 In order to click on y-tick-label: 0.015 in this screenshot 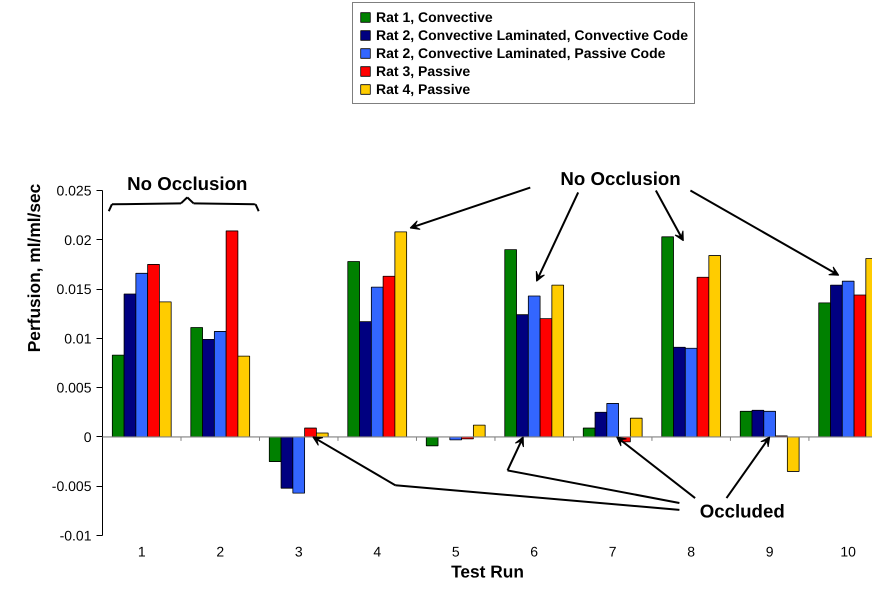, I will do `click(74, 289)`.